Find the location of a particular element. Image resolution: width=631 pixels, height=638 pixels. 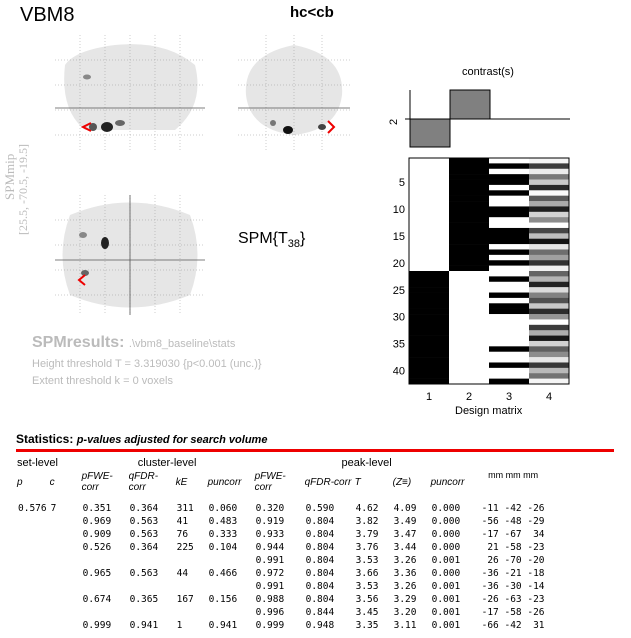

table-cell: 0.590 is located at coordinates (320, 508).